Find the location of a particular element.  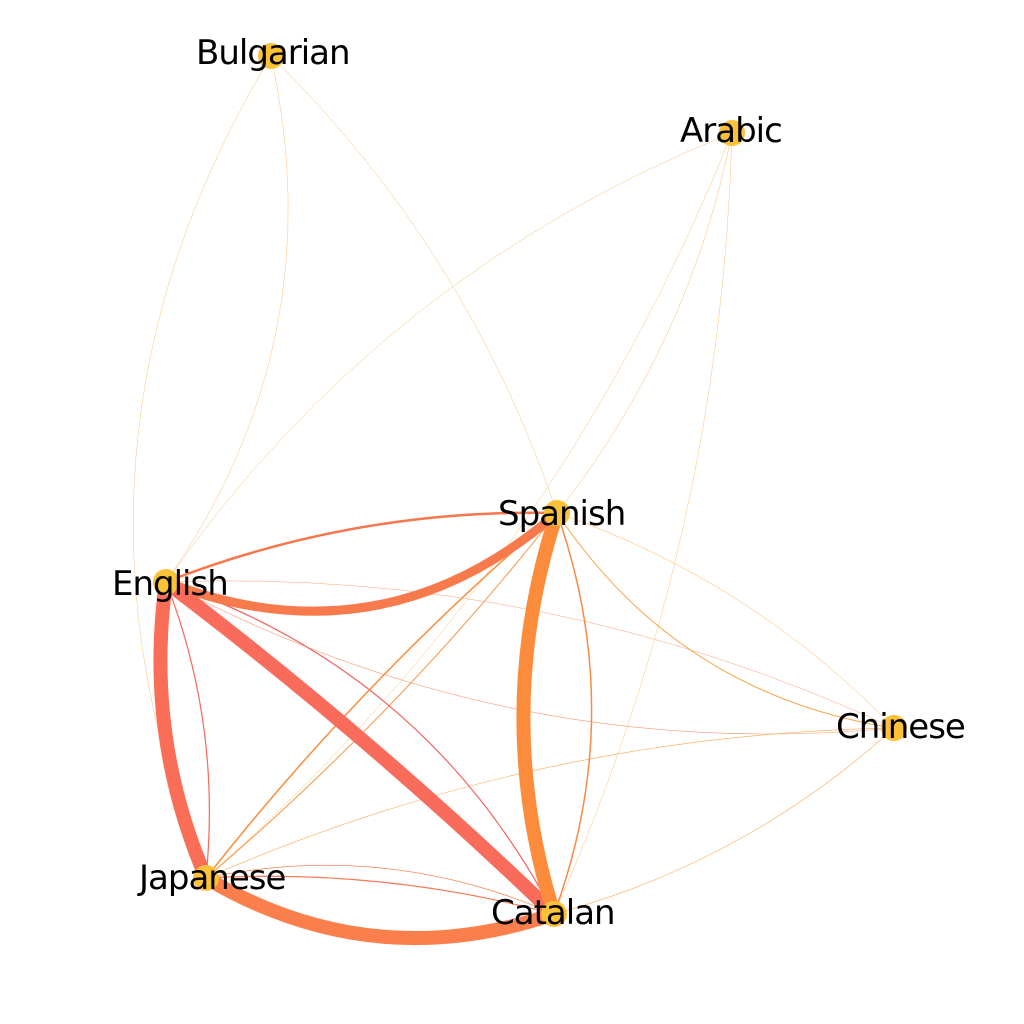

edge-chinese-japanese is located at coordinates (550, 803).